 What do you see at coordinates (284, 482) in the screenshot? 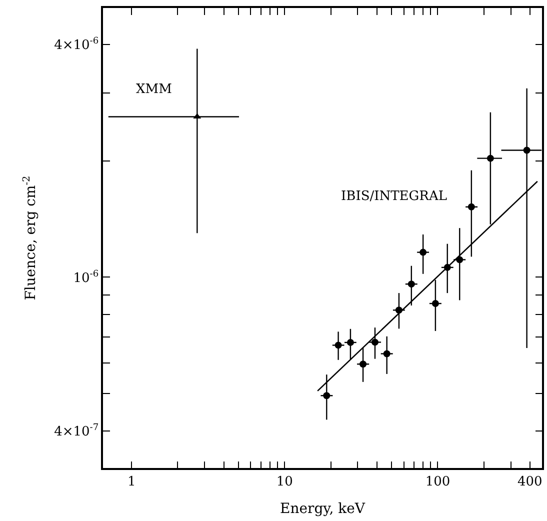
I see `x-tick-label: 10` at bounding box center [284, 482].